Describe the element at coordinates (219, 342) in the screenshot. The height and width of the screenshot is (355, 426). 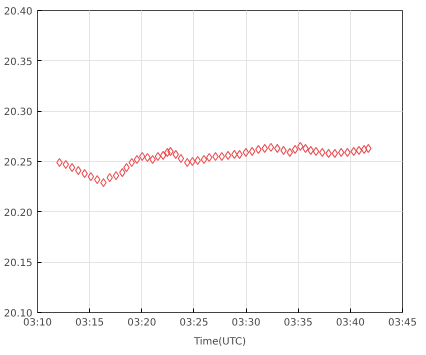
I see `x-axis-title: Time(UTC)` at that location.